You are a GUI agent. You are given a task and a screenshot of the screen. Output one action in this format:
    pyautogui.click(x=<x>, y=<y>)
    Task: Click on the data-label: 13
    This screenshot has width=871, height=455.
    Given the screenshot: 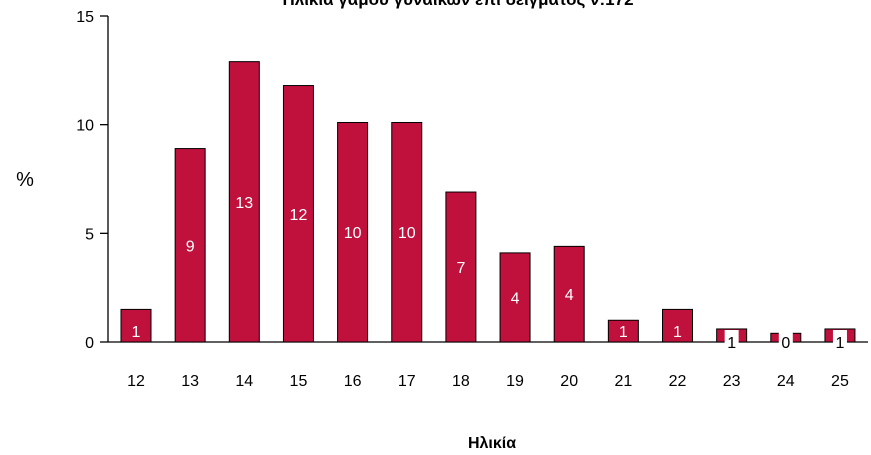 What is the action you would take?
    pyautogui.click(x=244, y=203)
    